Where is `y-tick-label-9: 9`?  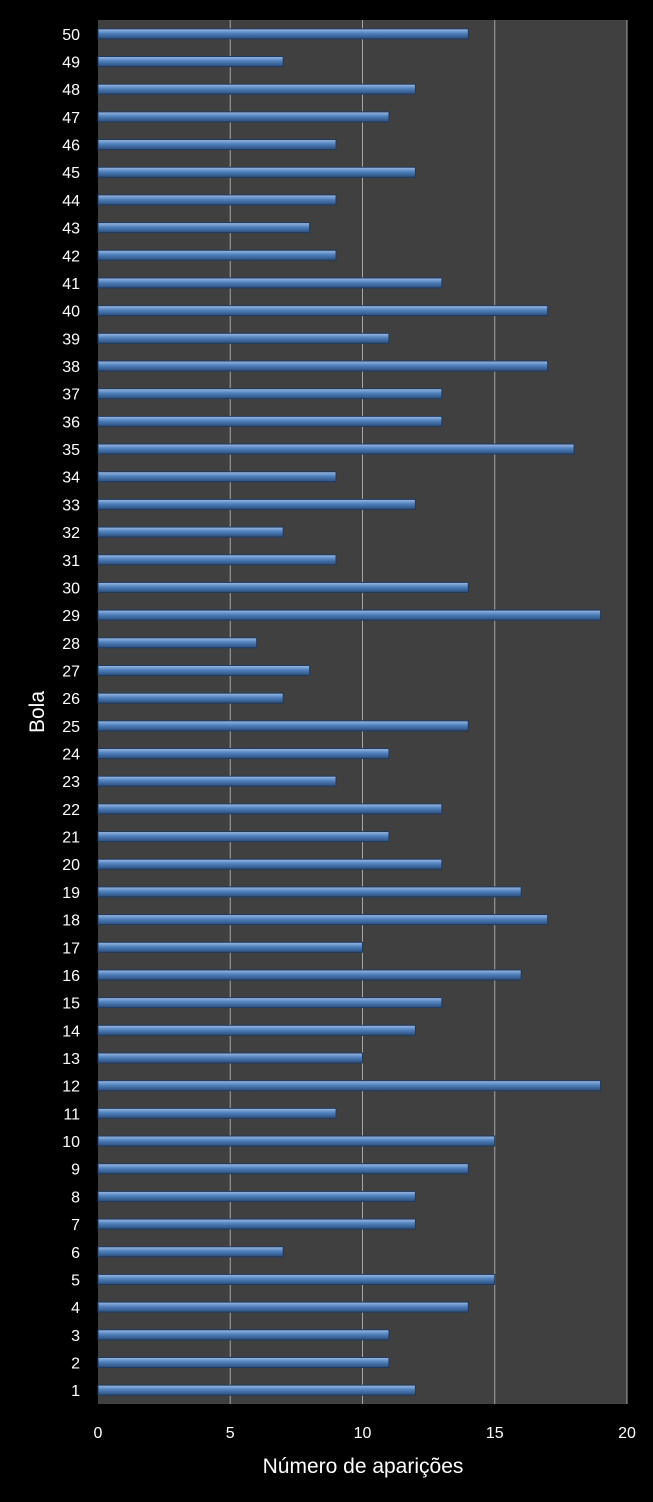
y-tick-label-9: 9 is located at coordinates (75, 1170).